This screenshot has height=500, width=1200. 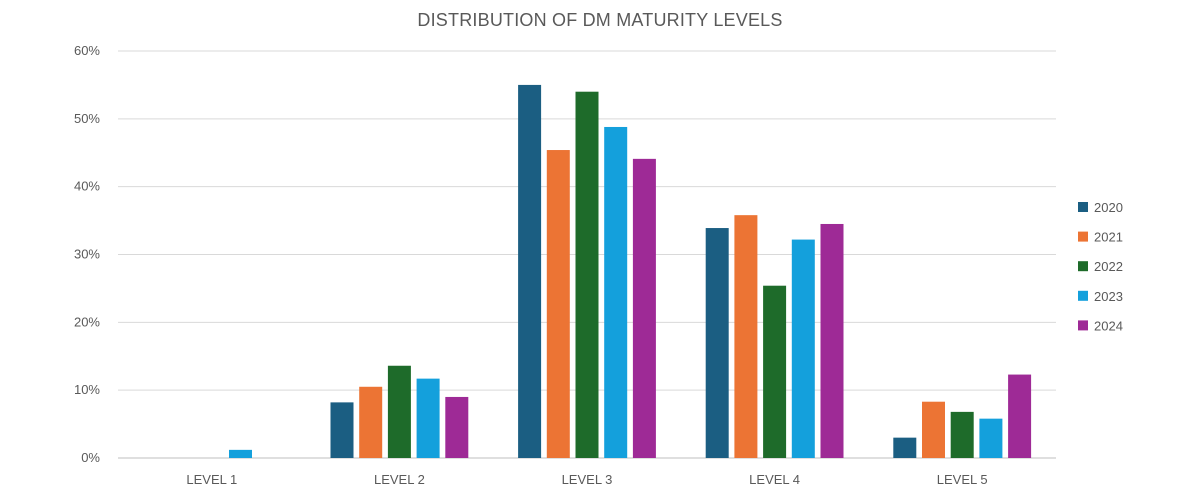 I want to click on chart-title: DISTRIBUTION OF DM MATURITY LEVELS, so click(x=600, y=20).